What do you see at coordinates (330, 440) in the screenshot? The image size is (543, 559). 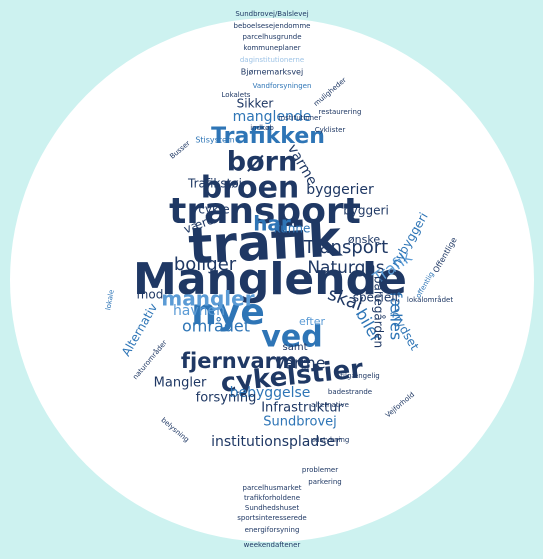 I see `cloud-word: udstykning` at bounding box center [330, 440].